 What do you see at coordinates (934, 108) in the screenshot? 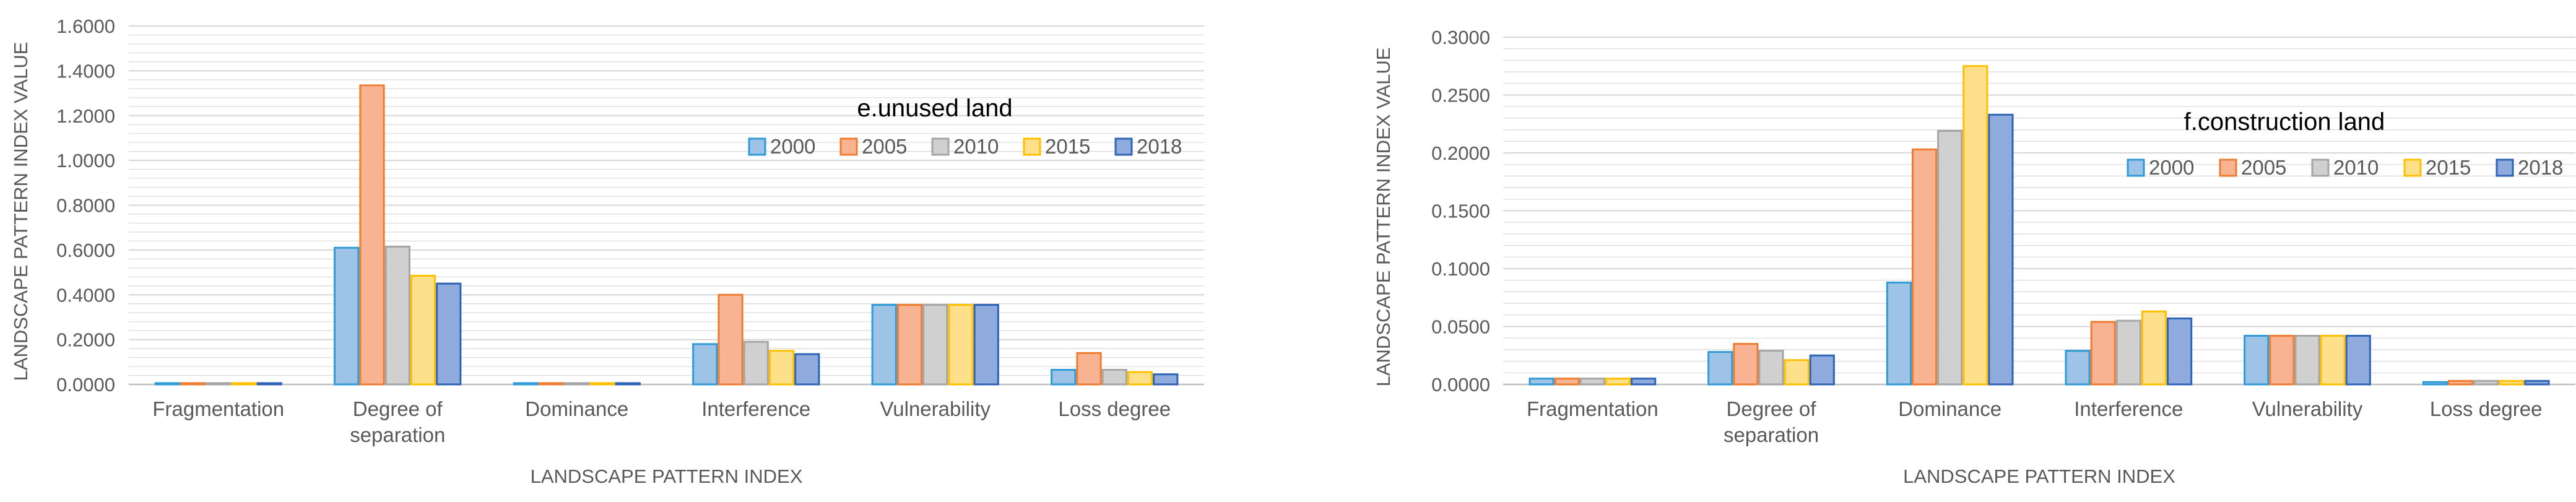
I see `chart-annotation: e.unused land` at bounding box center [934, 108].